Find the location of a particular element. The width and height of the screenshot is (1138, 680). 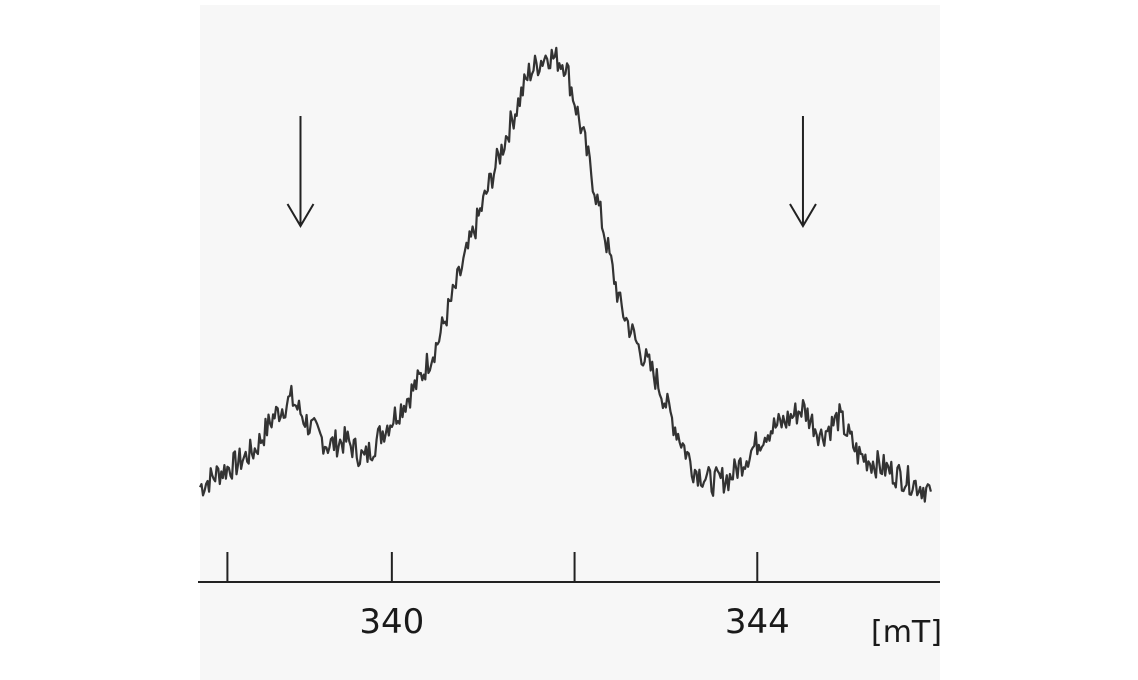

x-axis-unit-label: [mT] is located at coordinates (906, 632).